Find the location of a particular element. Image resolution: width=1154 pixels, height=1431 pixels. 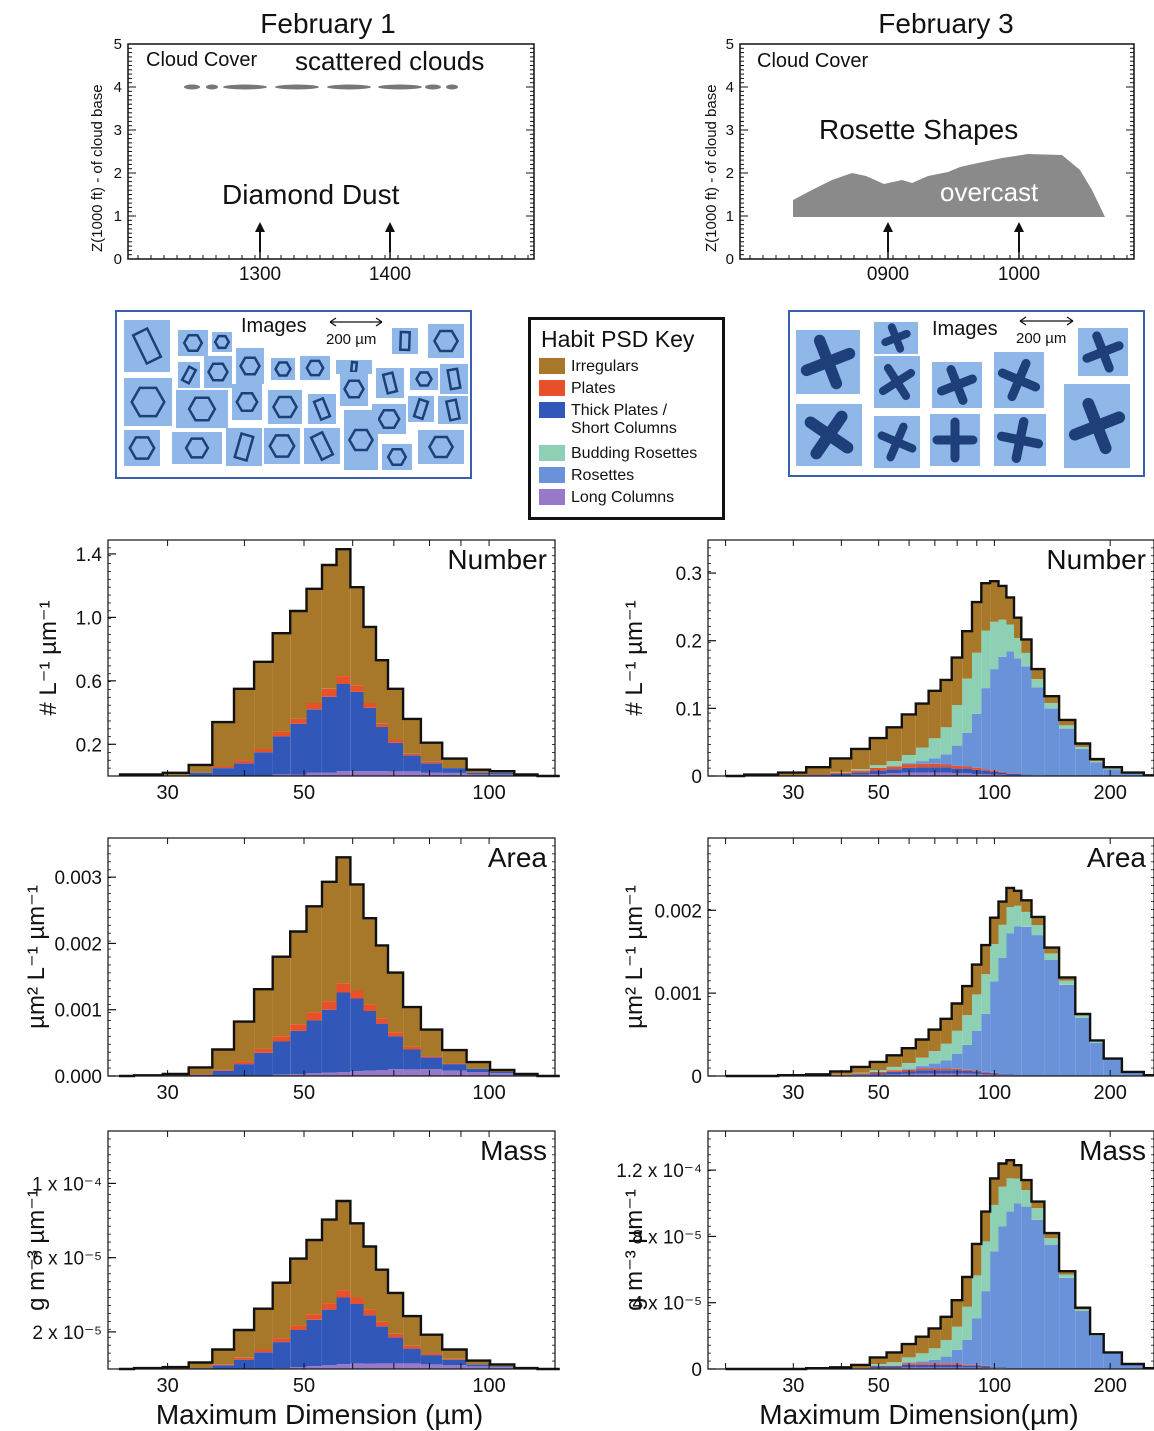

cloud-panel-ticks: 0 1 2 3 4 5 0900 1000 is located at coordinates (930, 160).